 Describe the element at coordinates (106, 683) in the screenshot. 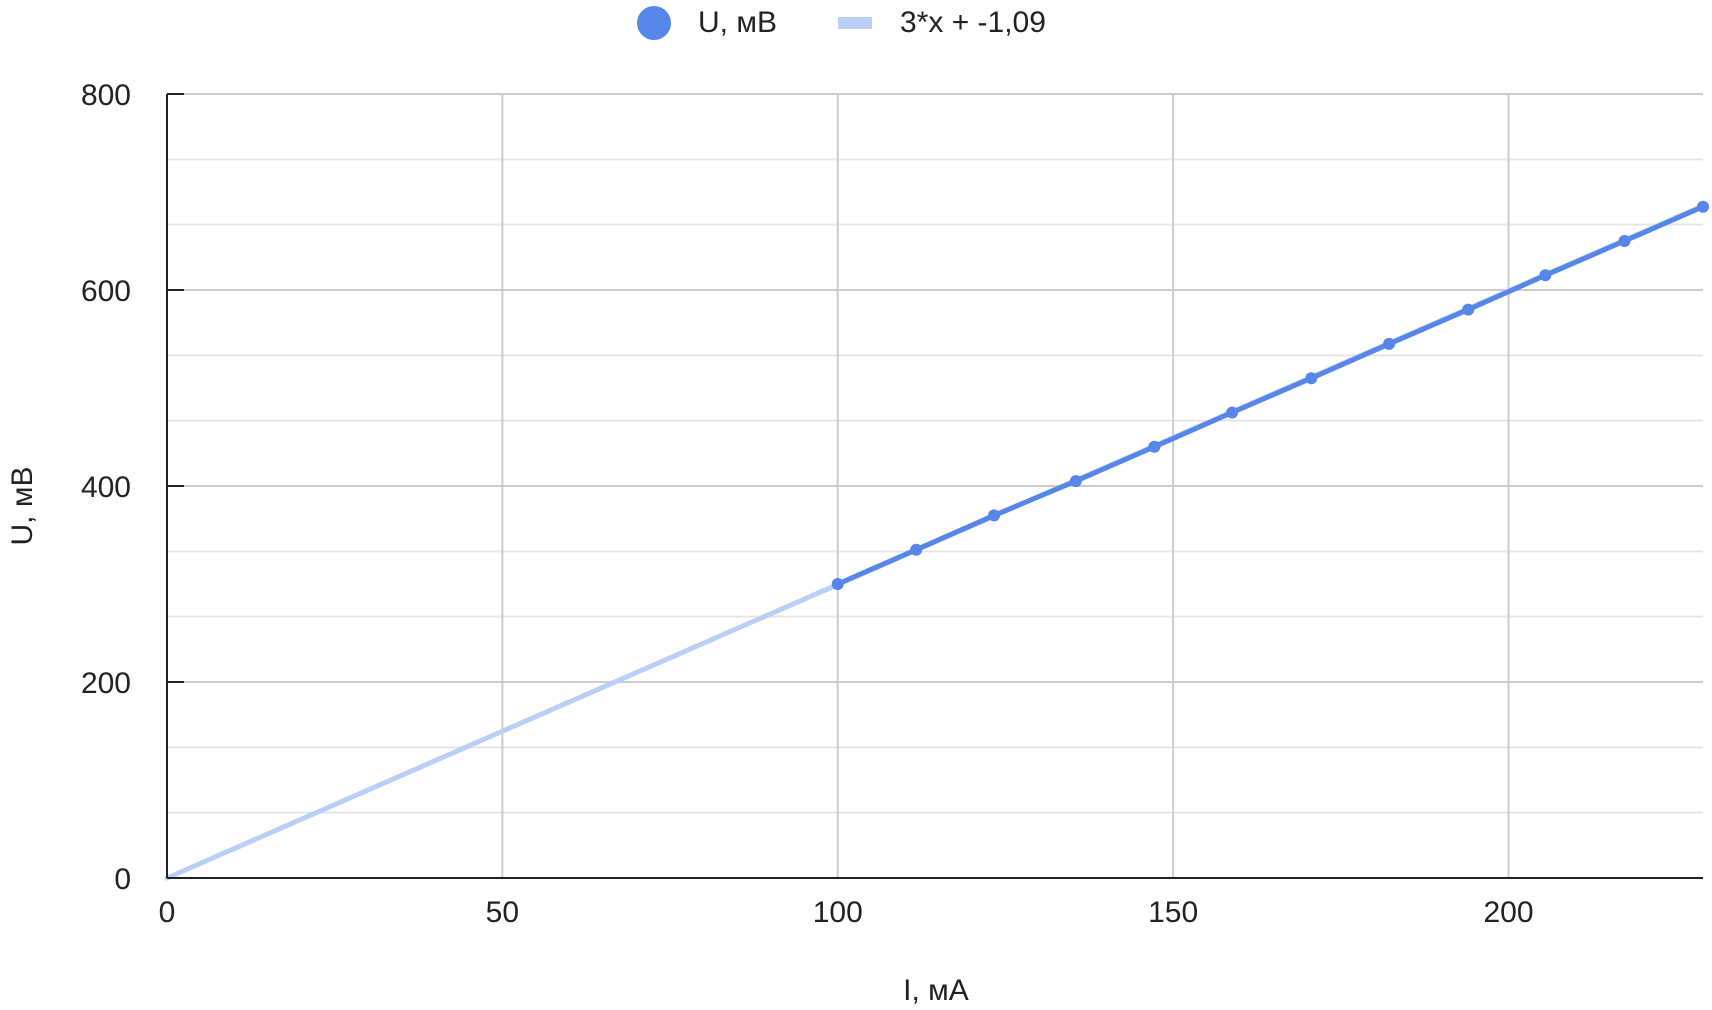

I see `y-tick-label: 200` at that location.